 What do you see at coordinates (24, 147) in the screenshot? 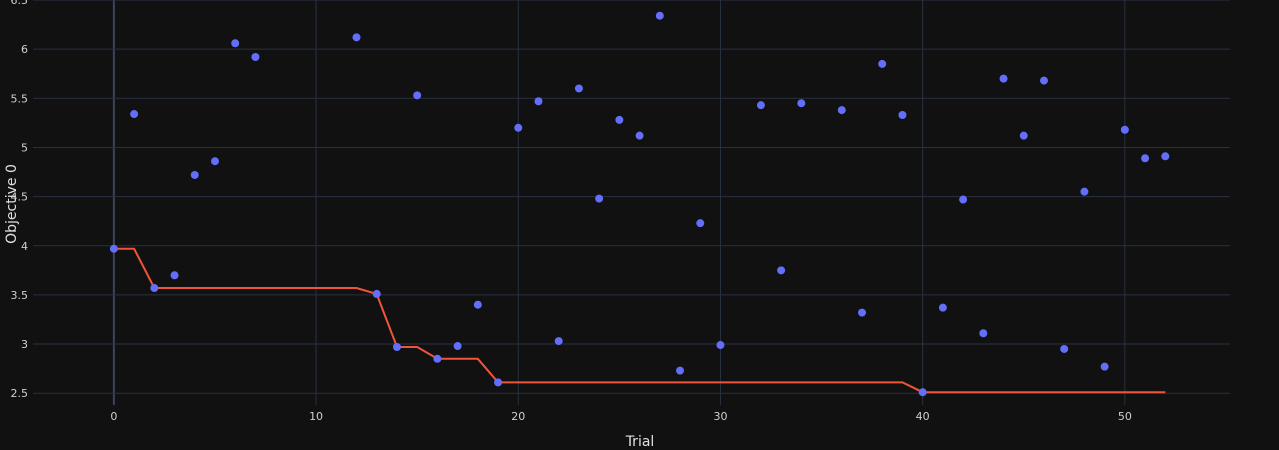
I see `y-tick-label: 5` at bounding box center [24, 147].